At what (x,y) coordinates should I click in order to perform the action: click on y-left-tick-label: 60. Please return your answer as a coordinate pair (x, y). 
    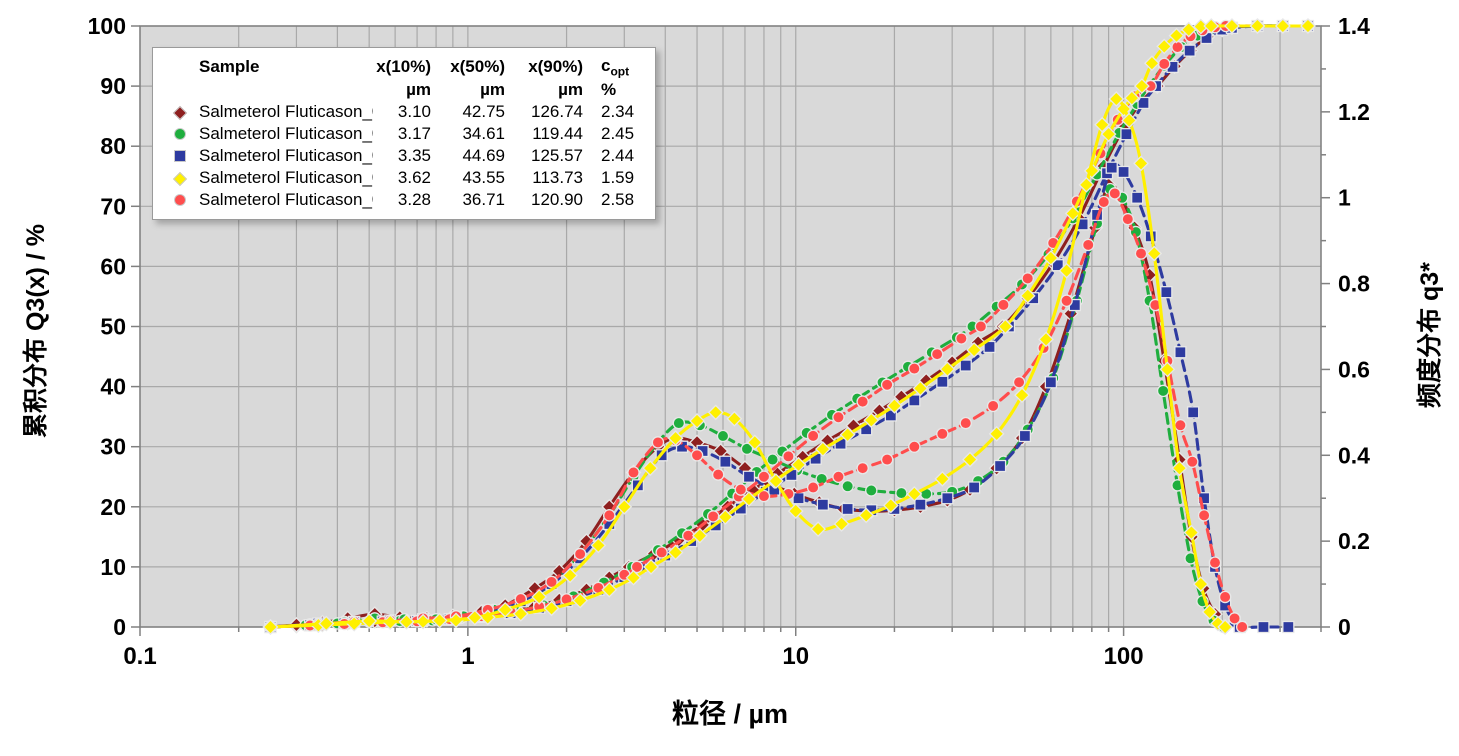
    Looking at the image, I should click on (113, 266).